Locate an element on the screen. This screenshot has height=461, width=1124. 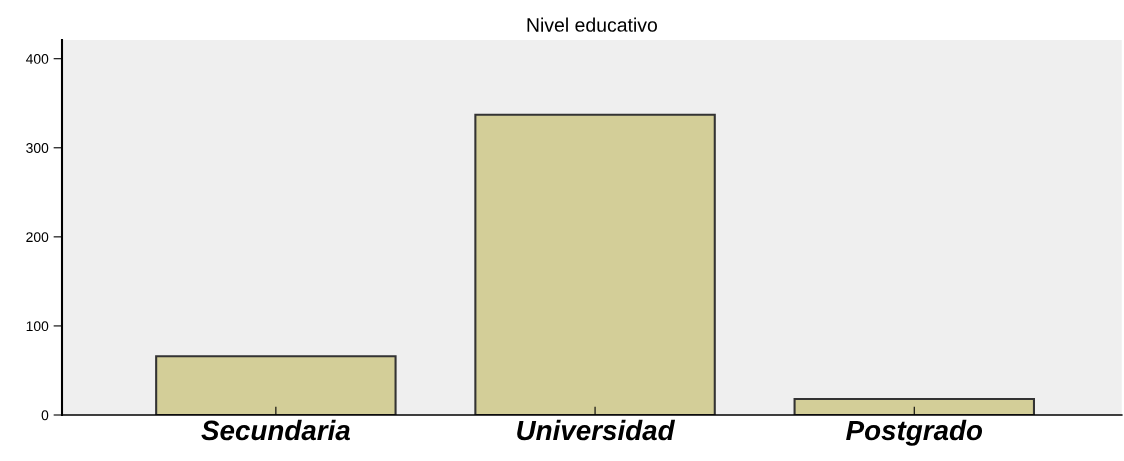
x-tick-label: Universidad is located at coordinates (596, 430).